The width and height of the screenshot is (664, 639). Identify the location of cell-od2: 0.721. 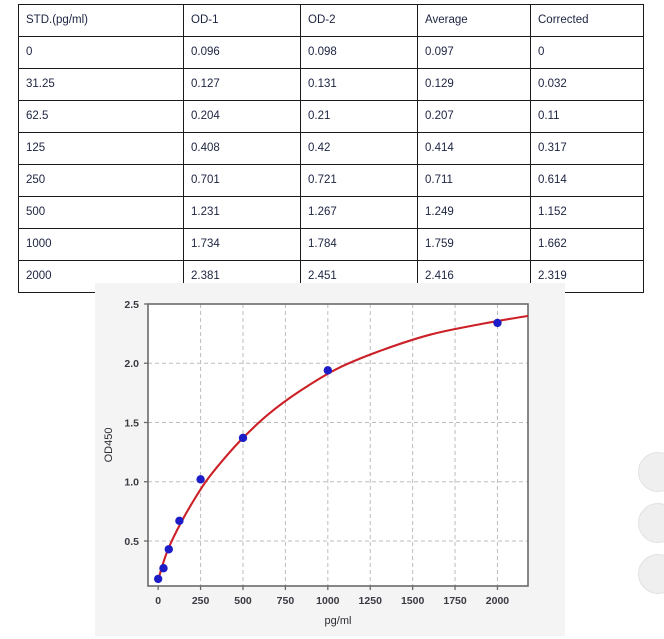
(359, 180).